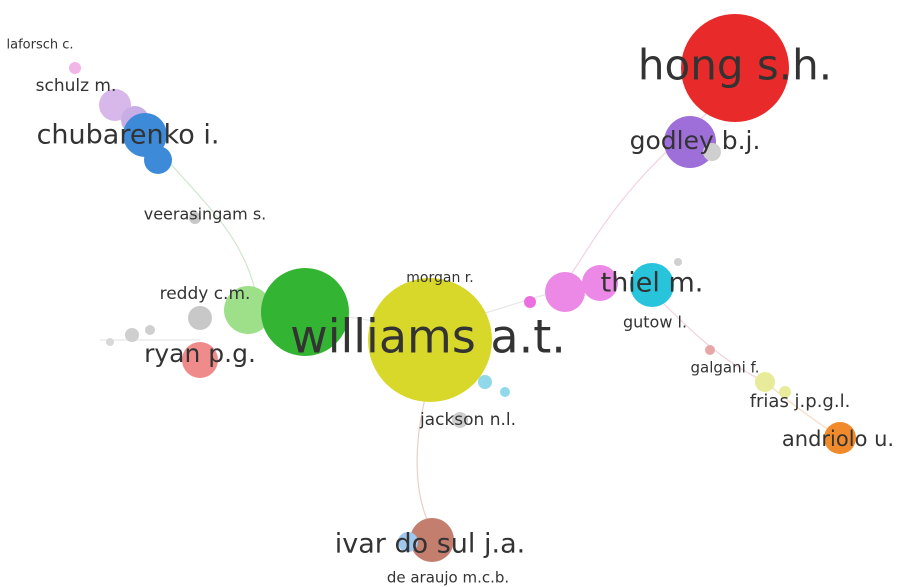 The image size is (898, 587). What do you see at coordinates (424, 455) in the screenshot?
I see `edge` at bounding box center [424, 455].